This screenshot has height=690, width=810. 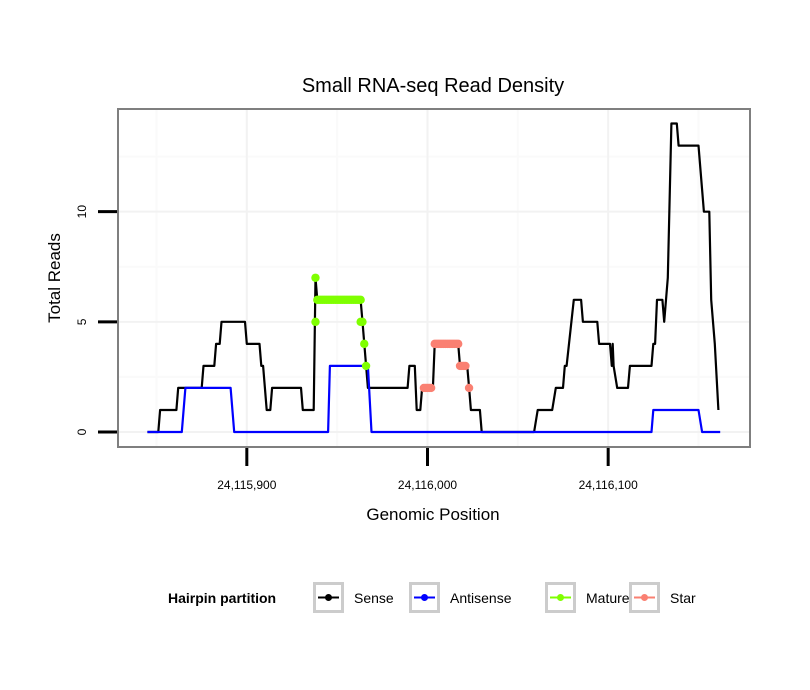 I want to click on legend-label: Antisense, so click(x=481, y=598).